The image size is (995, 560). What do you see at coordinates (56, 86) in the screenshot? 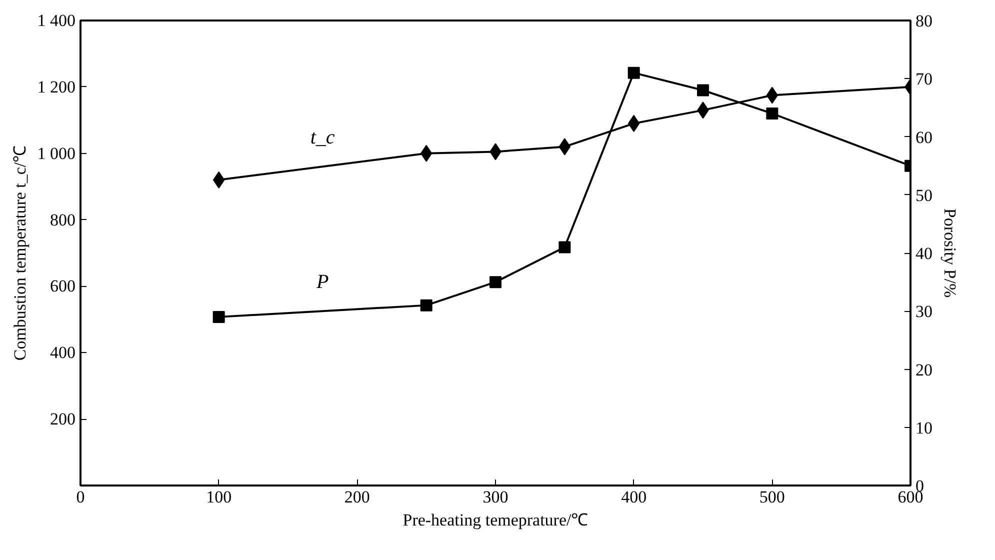
I see `y-tick-label: 1 200` at bounding box center [56, 86].